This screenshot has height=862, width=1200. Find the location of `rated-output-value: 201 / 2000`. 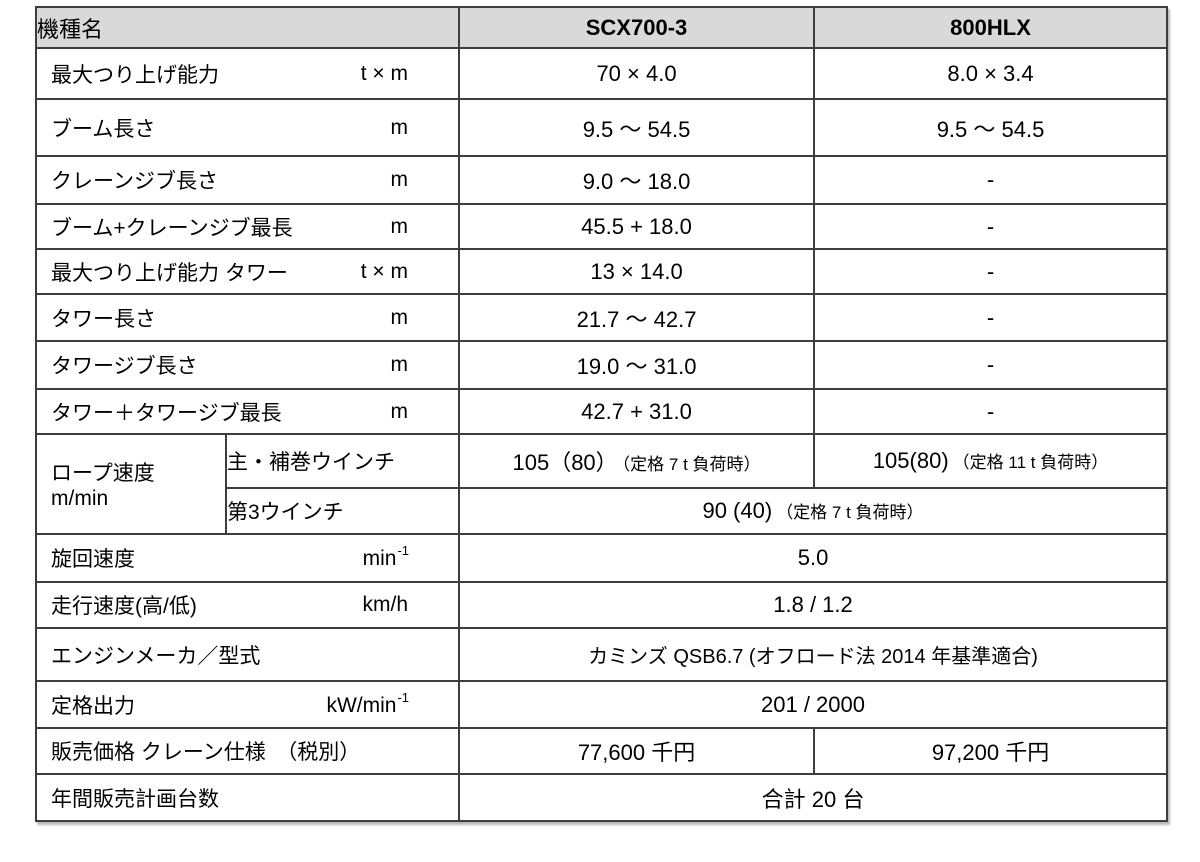

rated-output-value: 201 / 2000 is located at coordinates (813, 704).